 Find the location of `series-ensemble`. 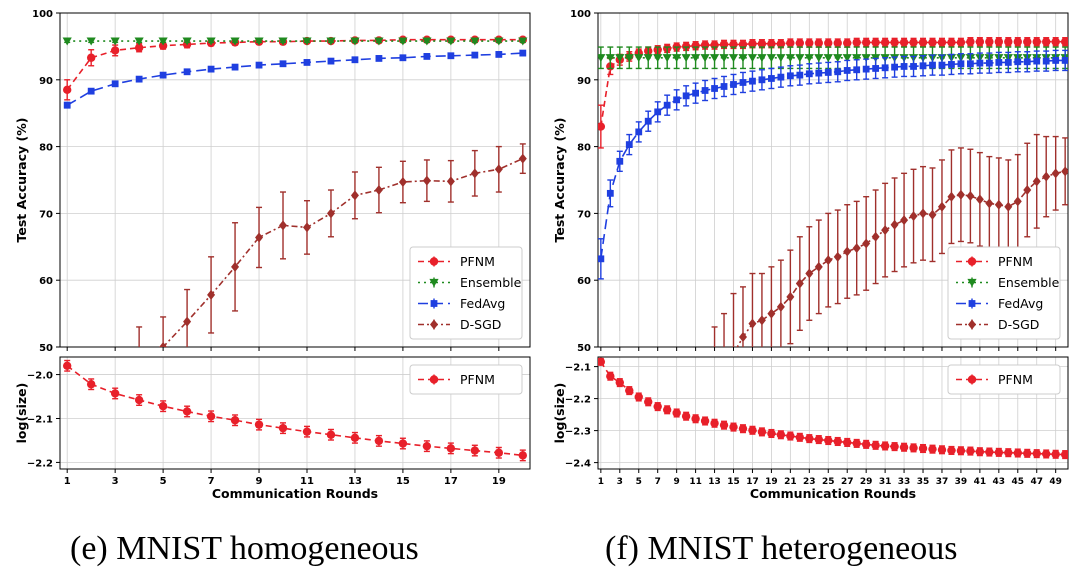

series-ensemble is located at coordinates (295, 41).